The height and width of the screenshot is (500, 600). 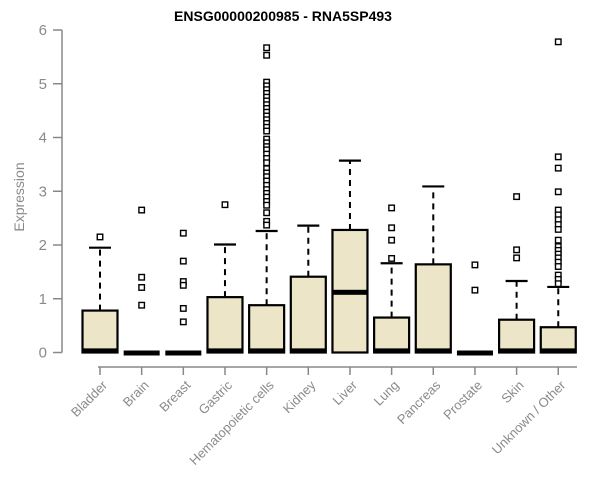 I want to click on x-tick-label: Skin, so click(x=512, y=392).